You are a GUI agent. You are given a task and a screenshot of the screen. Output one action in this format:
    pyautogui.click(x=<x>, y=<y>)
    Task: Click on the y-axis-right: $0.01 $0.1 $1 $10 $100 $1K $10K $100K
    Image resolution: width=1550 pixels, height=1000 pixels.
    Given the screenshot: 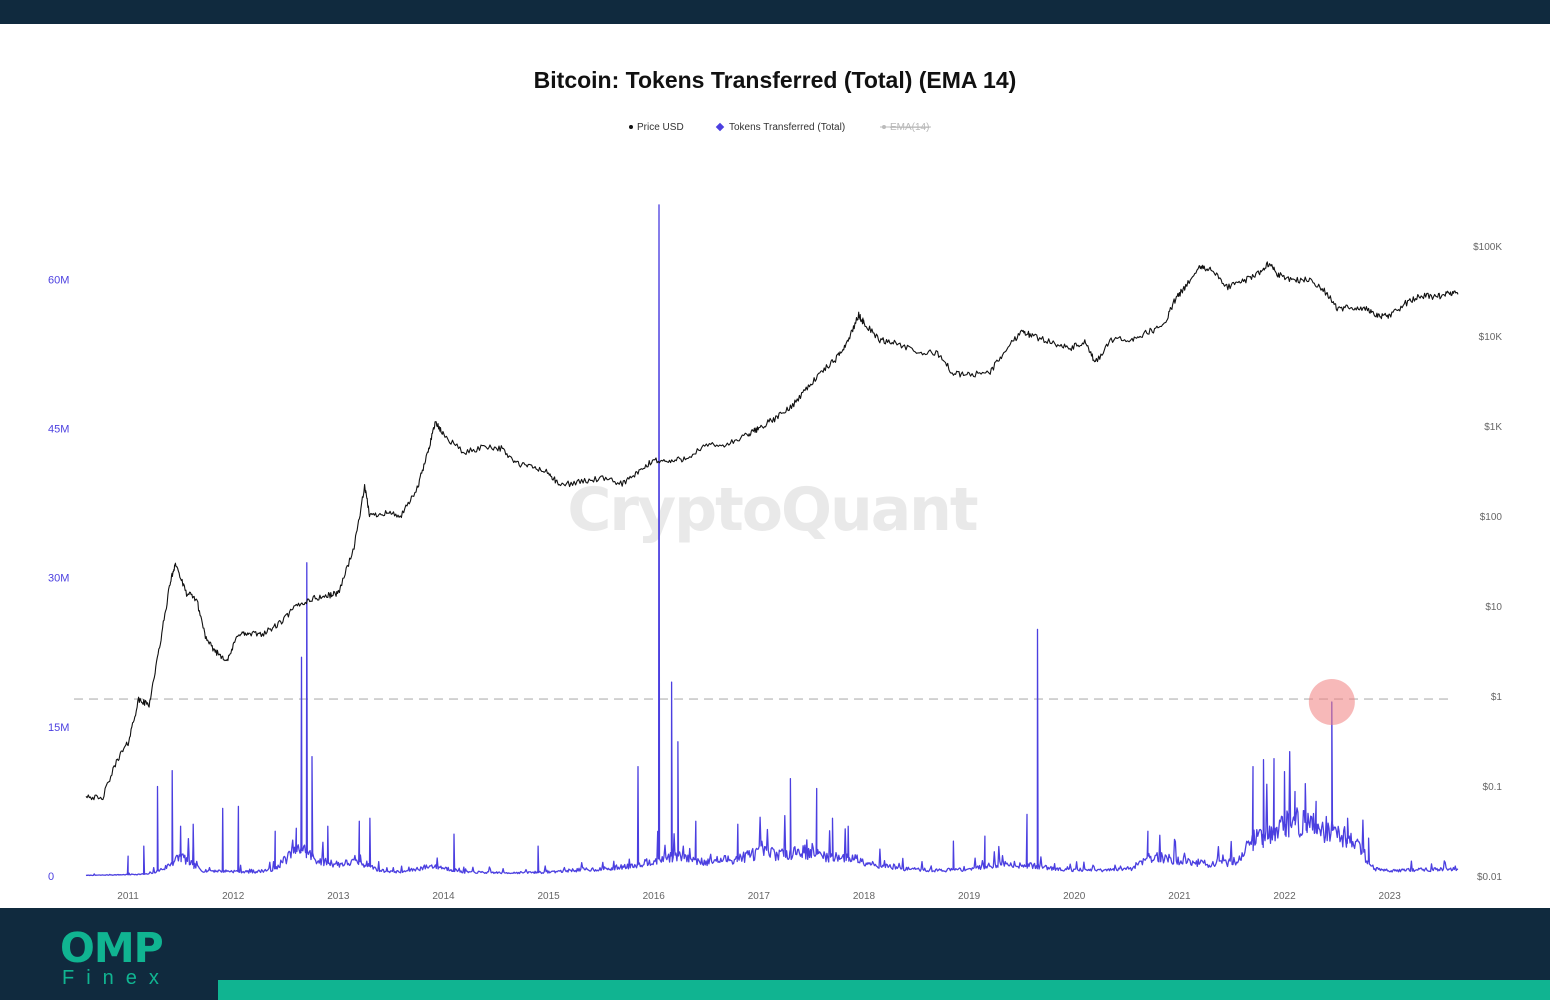 What is the action you would take?
    pyautogui.click(x=1487, y=562)
    